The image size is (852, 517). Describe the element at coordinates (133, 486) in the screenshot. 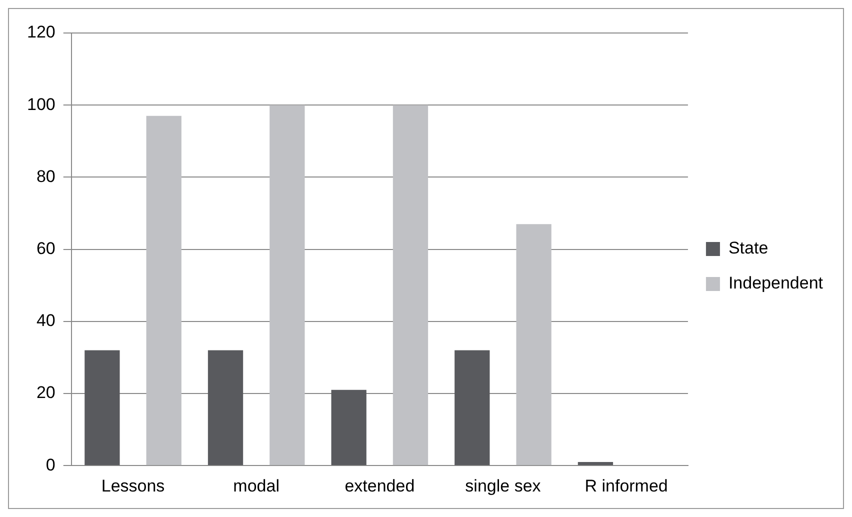

I see `x-tick-label: Lessons` at that location.